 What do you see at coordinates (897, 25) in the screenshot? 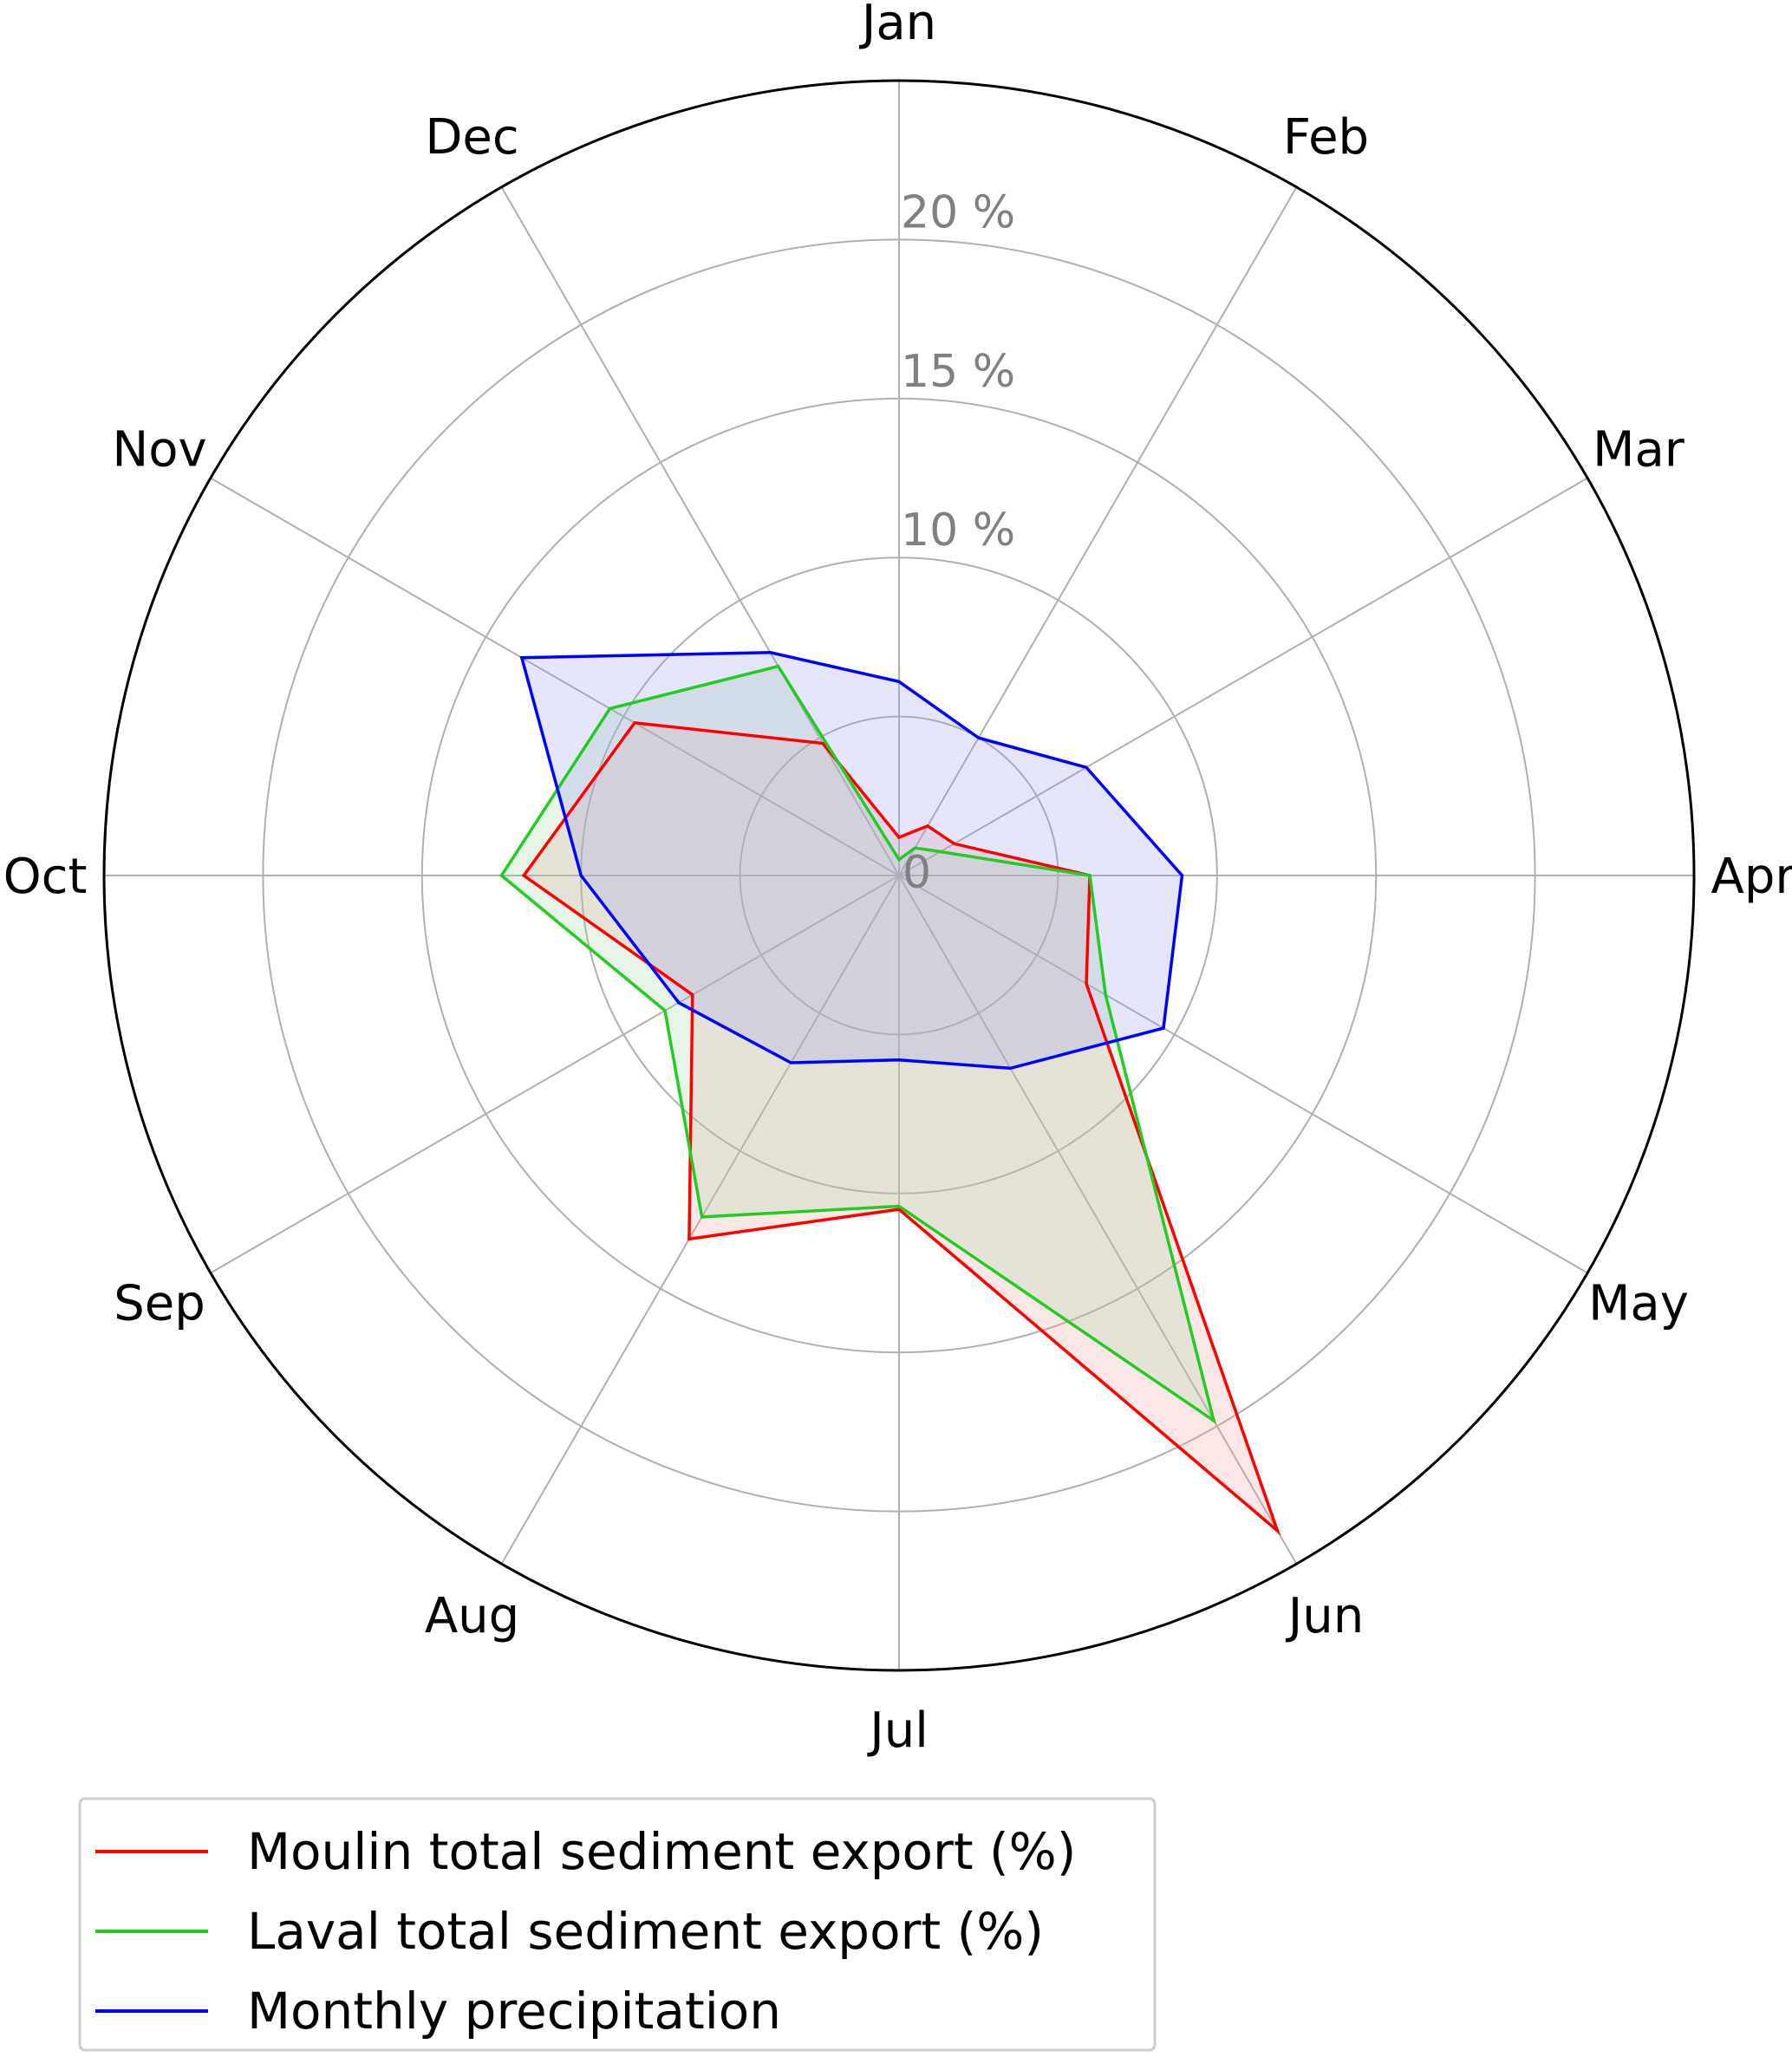
I see `month-label-jan: Jan` at bounding box center [897, 25].